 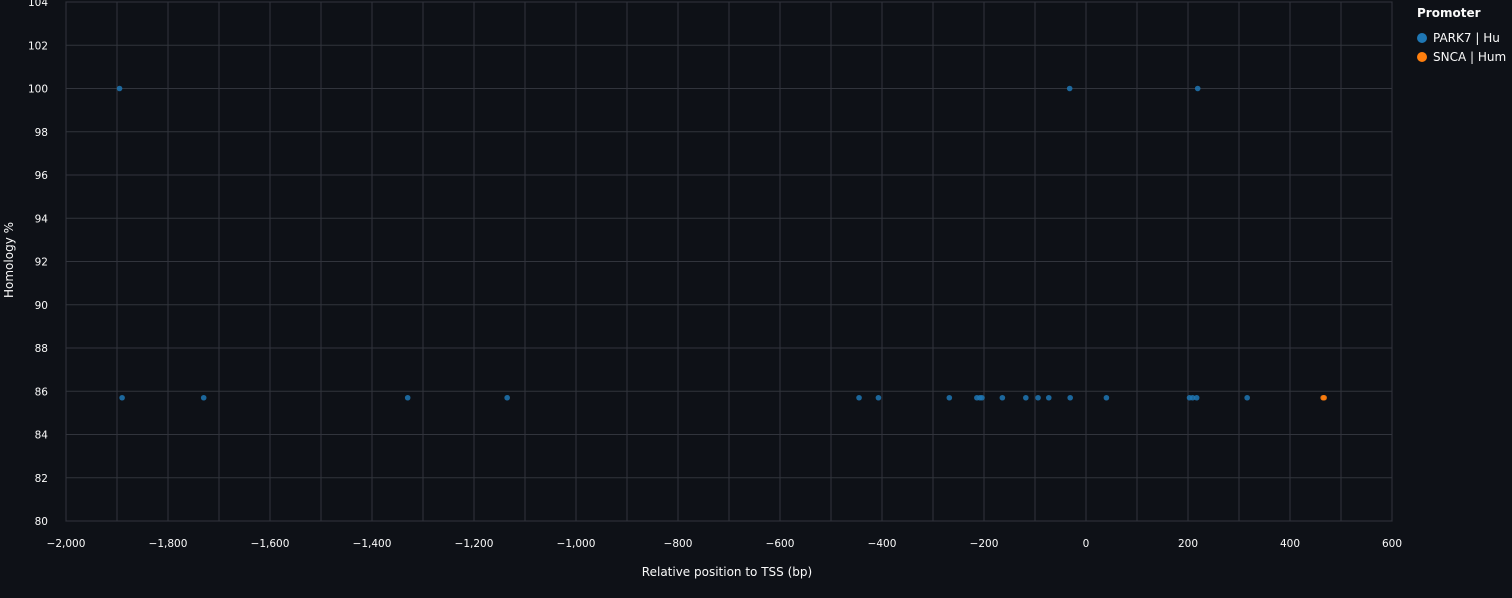 What do you see at coordinates (38, 90) in the screenshot?
I see `y-tick-label: 100` at bounding box center [38, 90].